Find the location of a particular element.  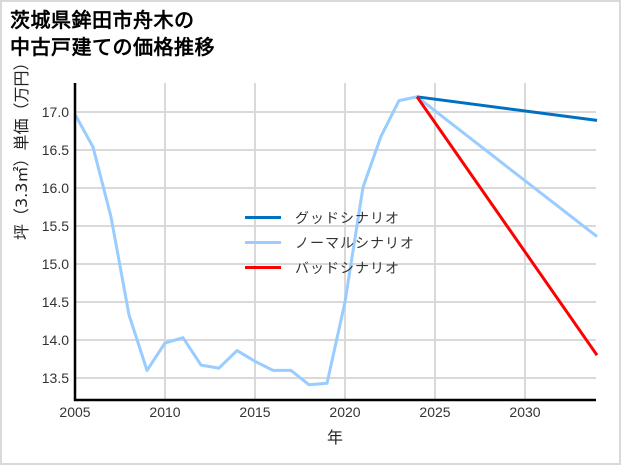

x-tick-label: 2025 is located at coordinates (434, 412).